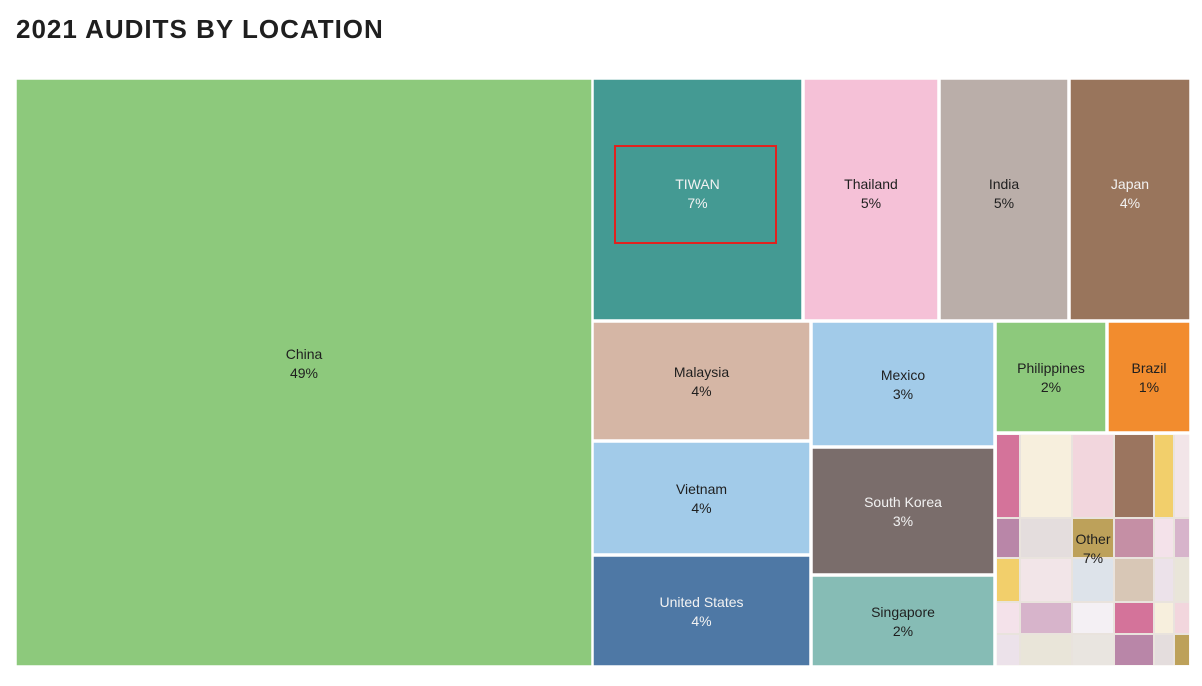 The image size is (1202, 686). I want to click on tile-value-singapore: 2%, so click(903, 631).